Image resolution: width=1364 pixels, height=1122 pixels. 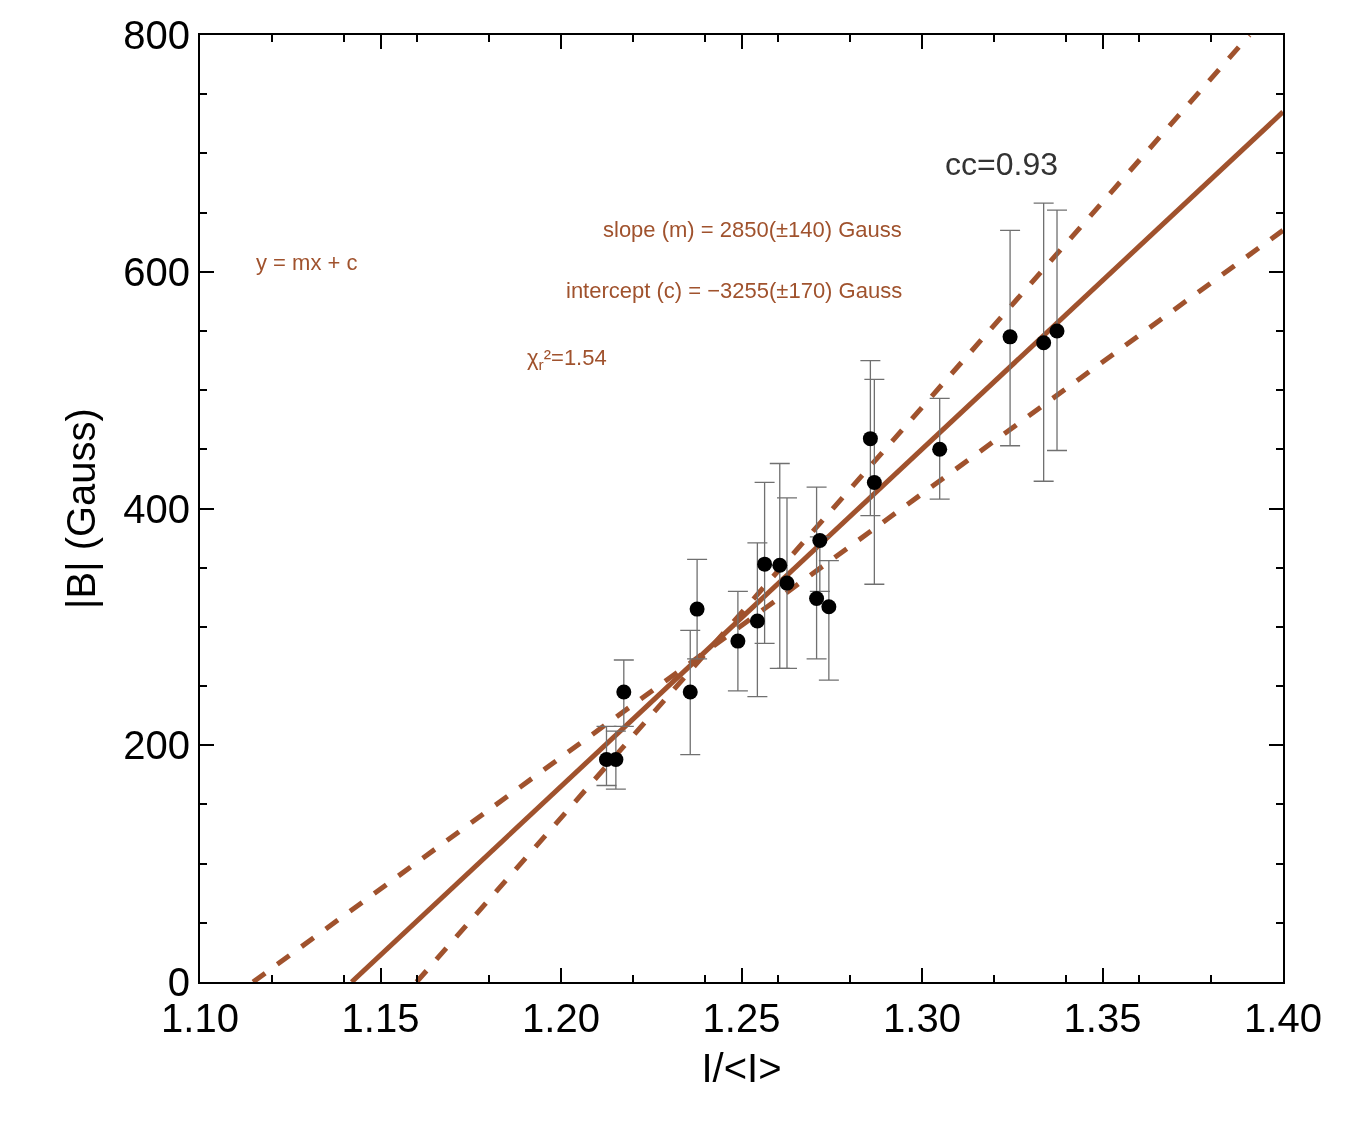 I want to click on annotation: χ$_{r}$²=1.54, so click(x=567, y=359).